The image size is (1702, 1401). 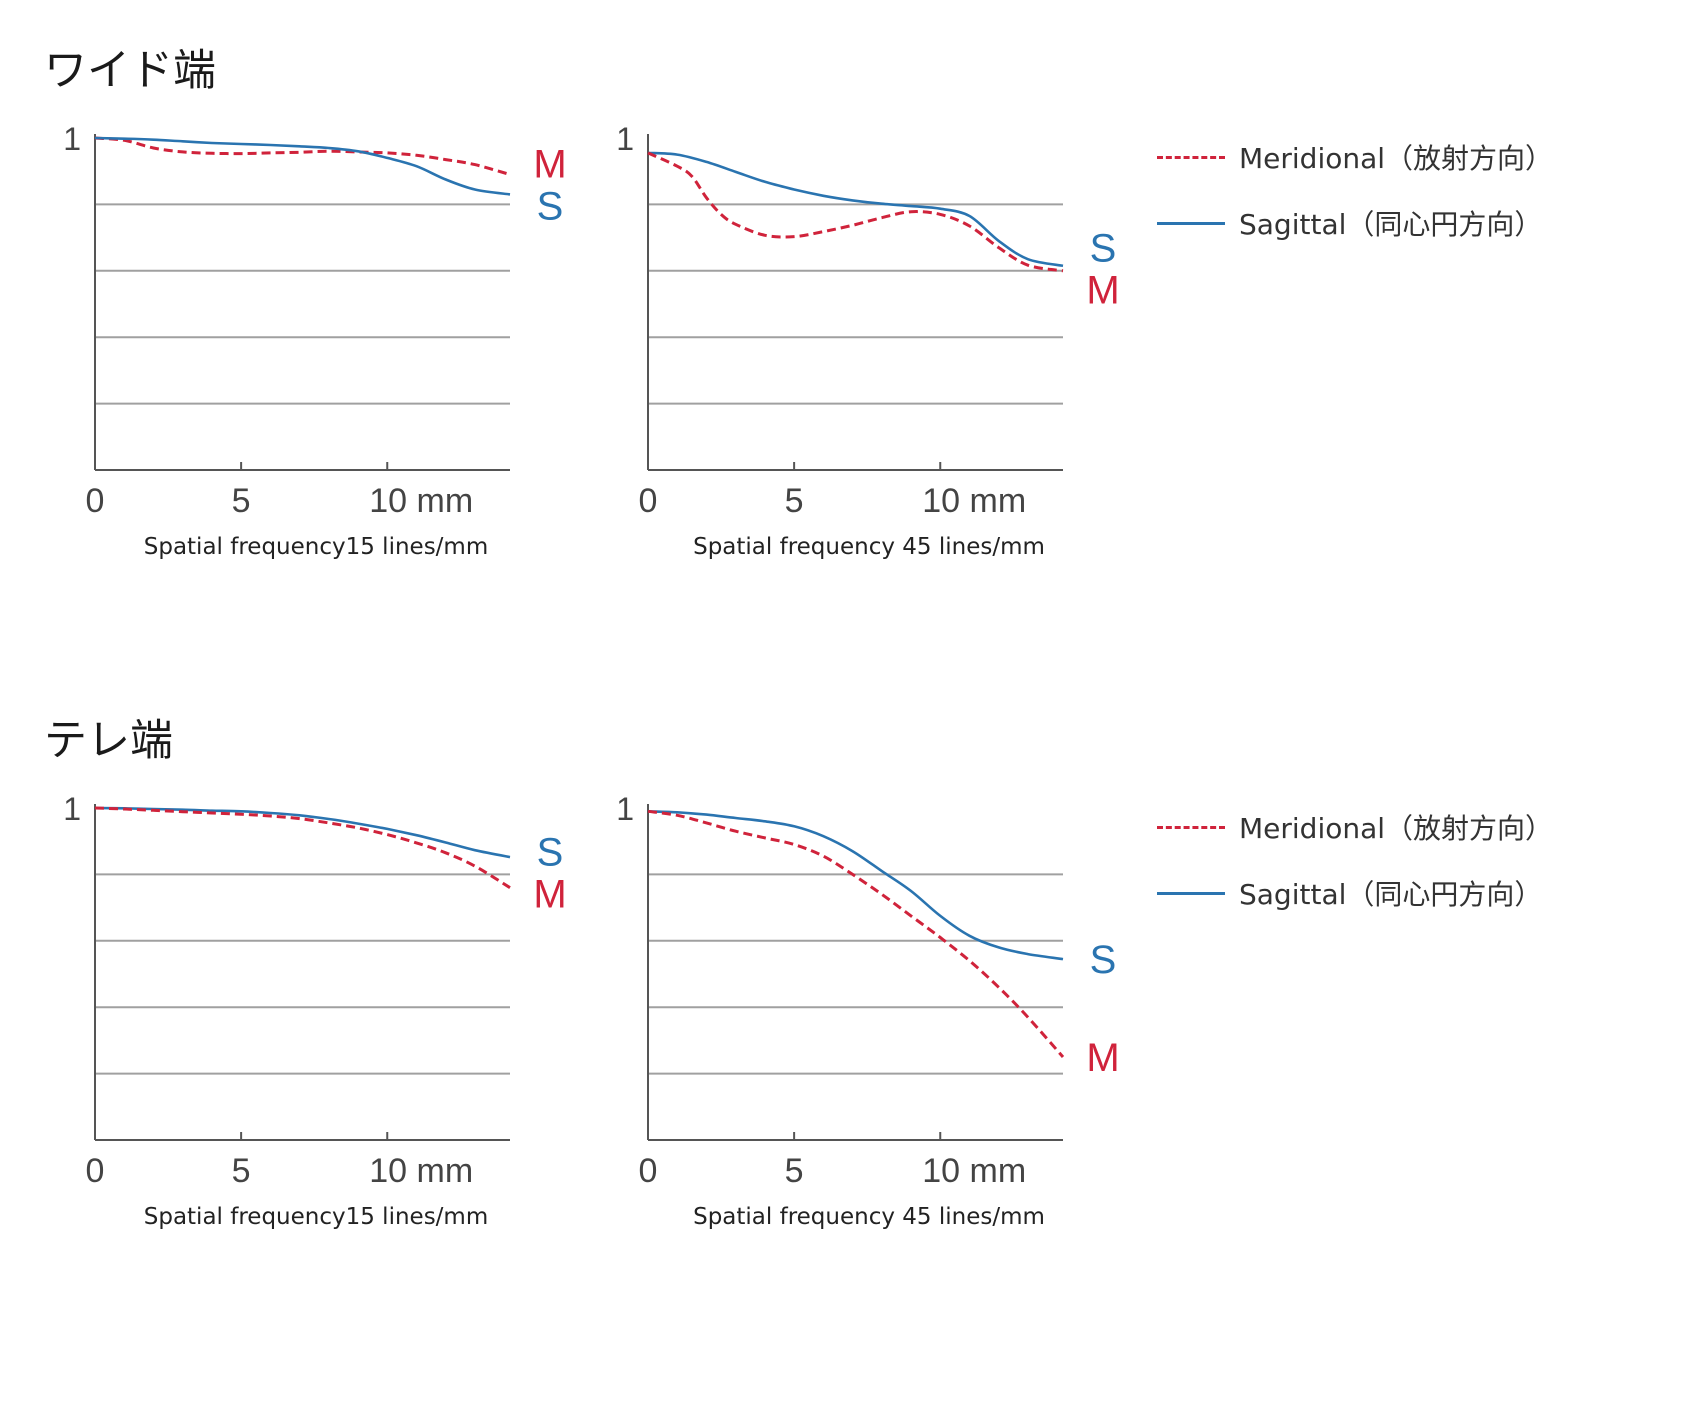 I want to click on legend-tele: Meridional（放射方向） Sagittal（同心円方向）, so click(x=1355, y=860).